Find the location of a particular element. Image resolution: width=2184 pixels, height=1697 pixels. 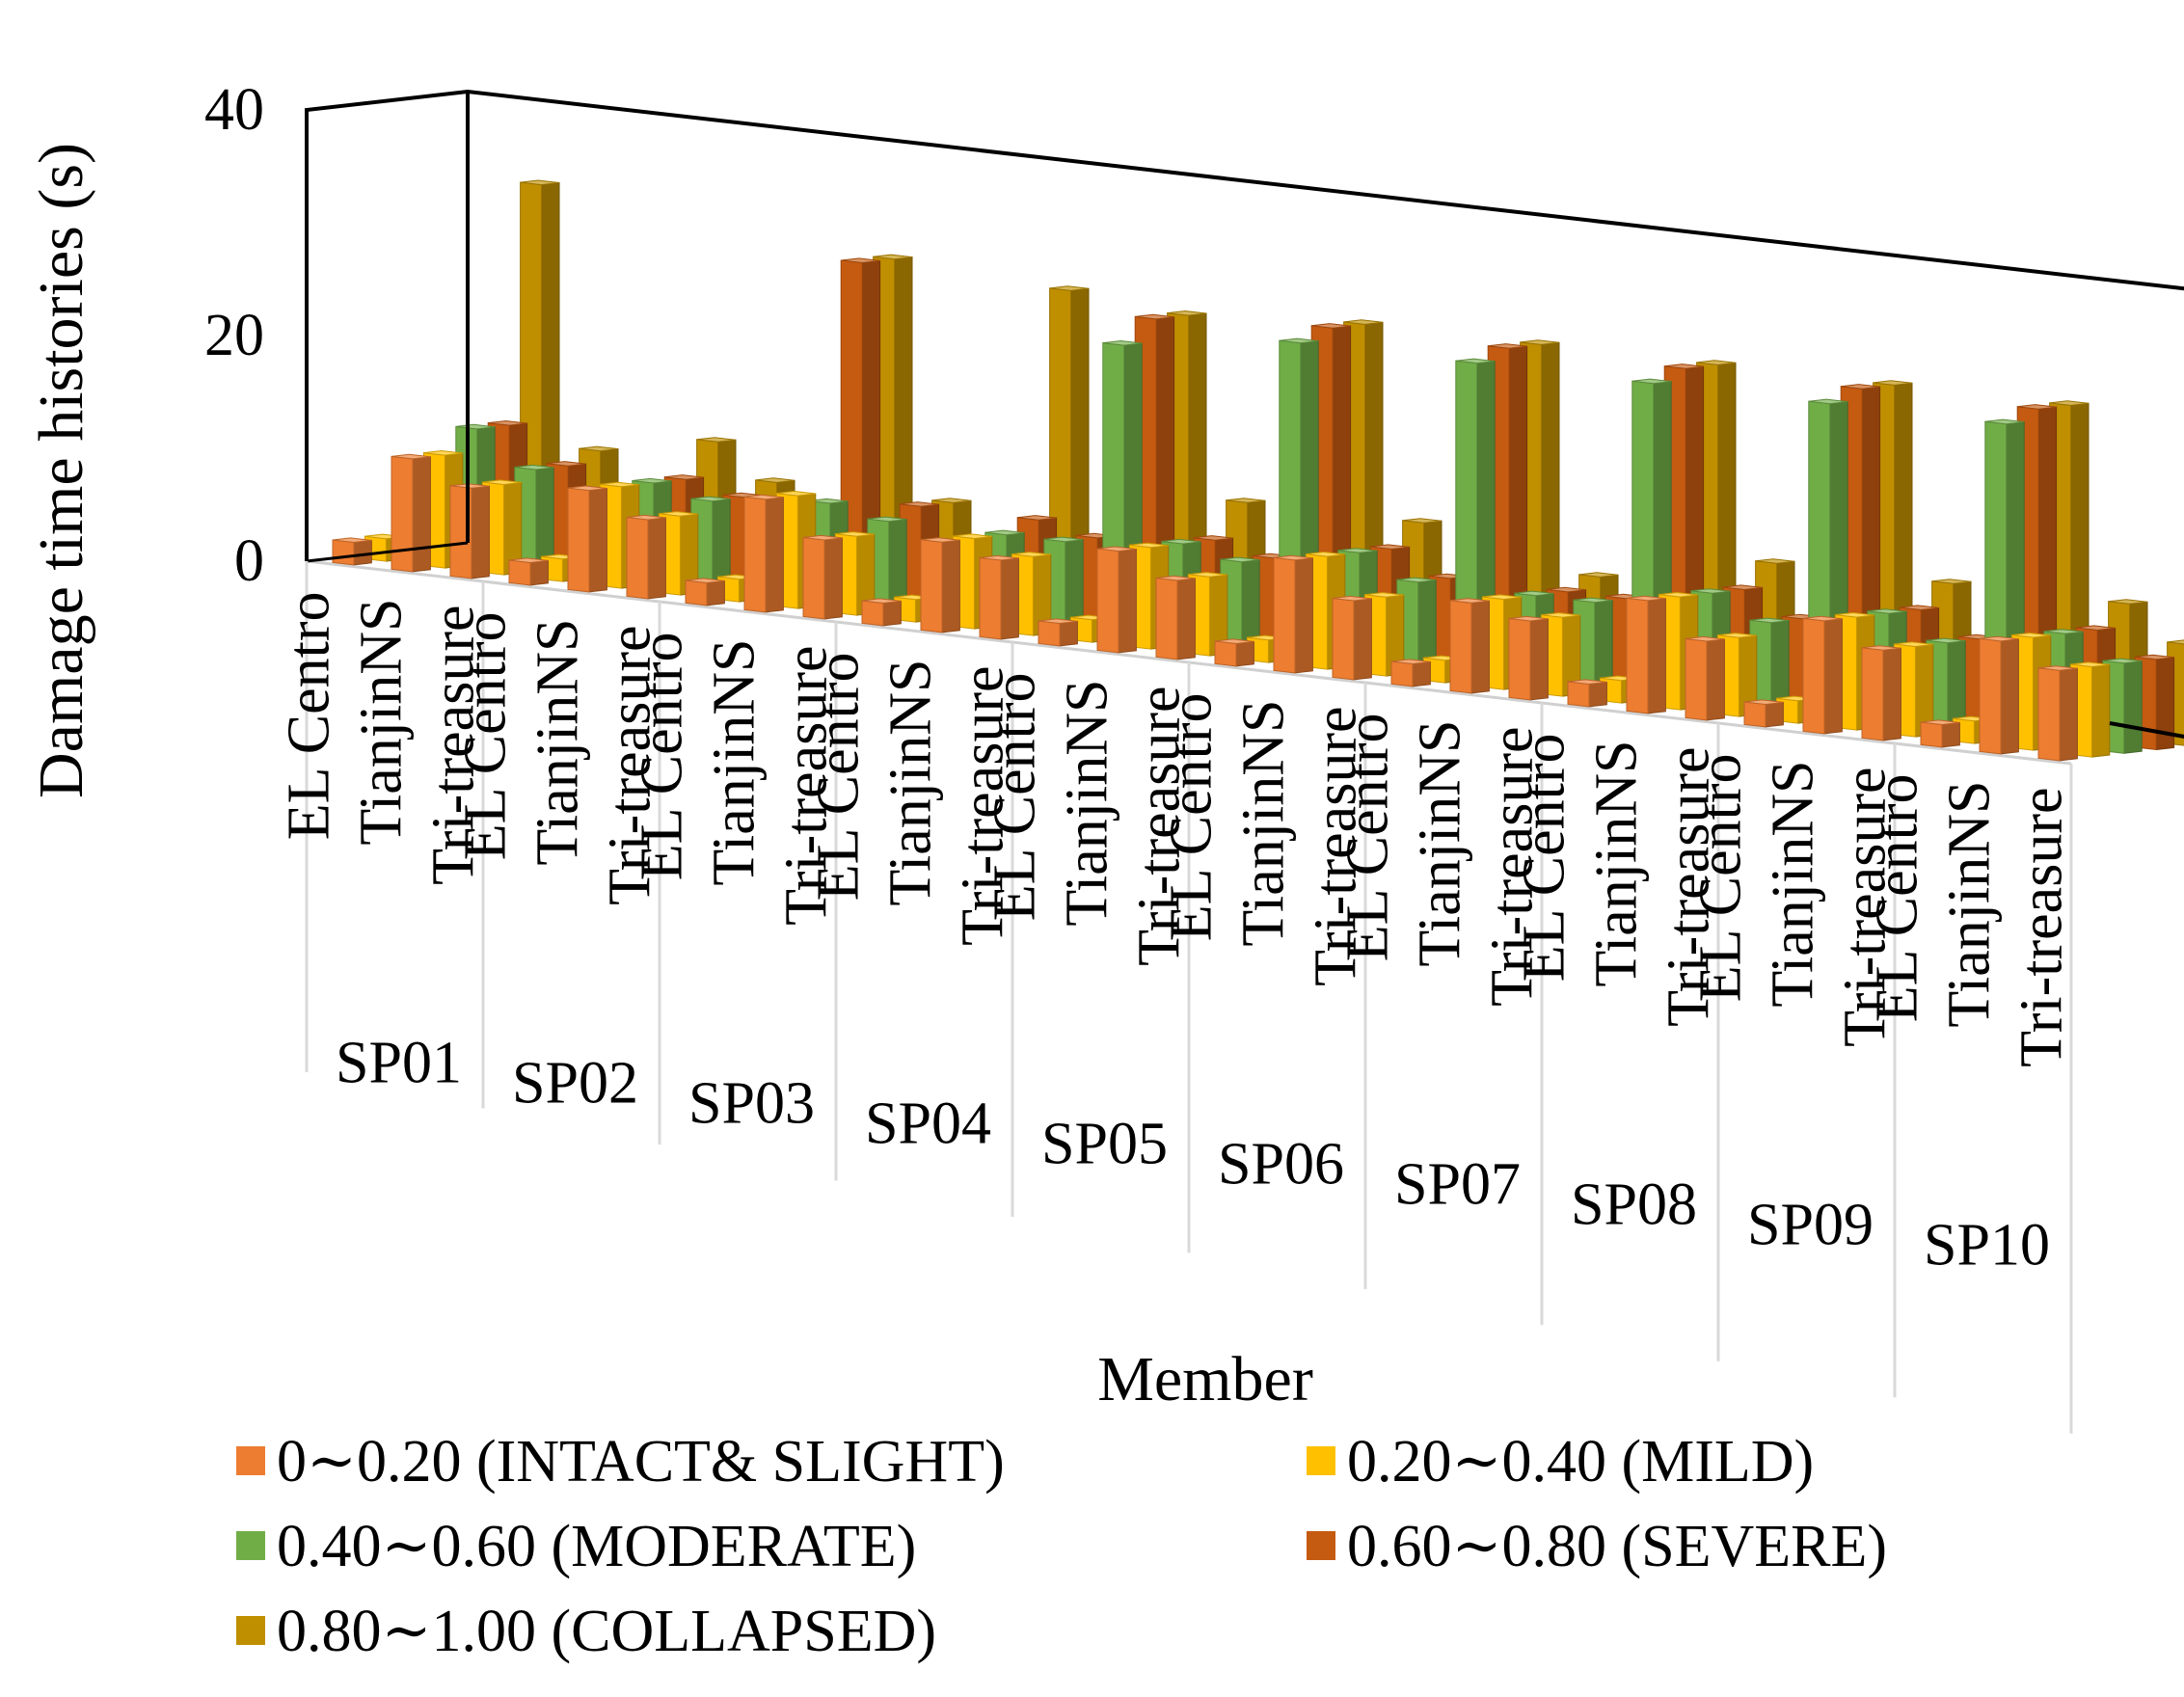

legend-item: 0.60∼0.80 (SEVERE) is located at coordinates (1597, 1545).